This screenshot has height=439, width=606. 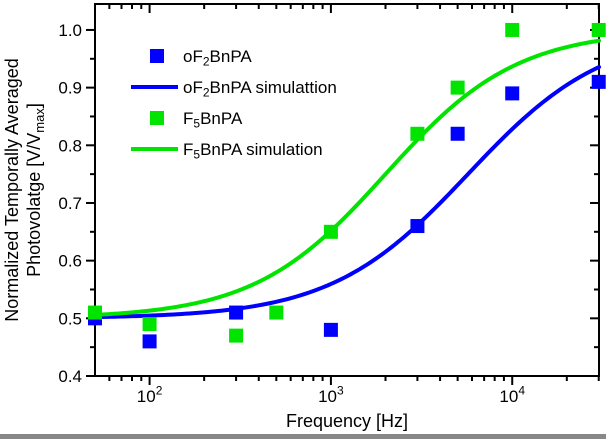 What do you see at coordinates (213, 120) in the screenshot?
I see `legend-label-F5BnPA: F5BnPA` at bounding box center [213, 120].